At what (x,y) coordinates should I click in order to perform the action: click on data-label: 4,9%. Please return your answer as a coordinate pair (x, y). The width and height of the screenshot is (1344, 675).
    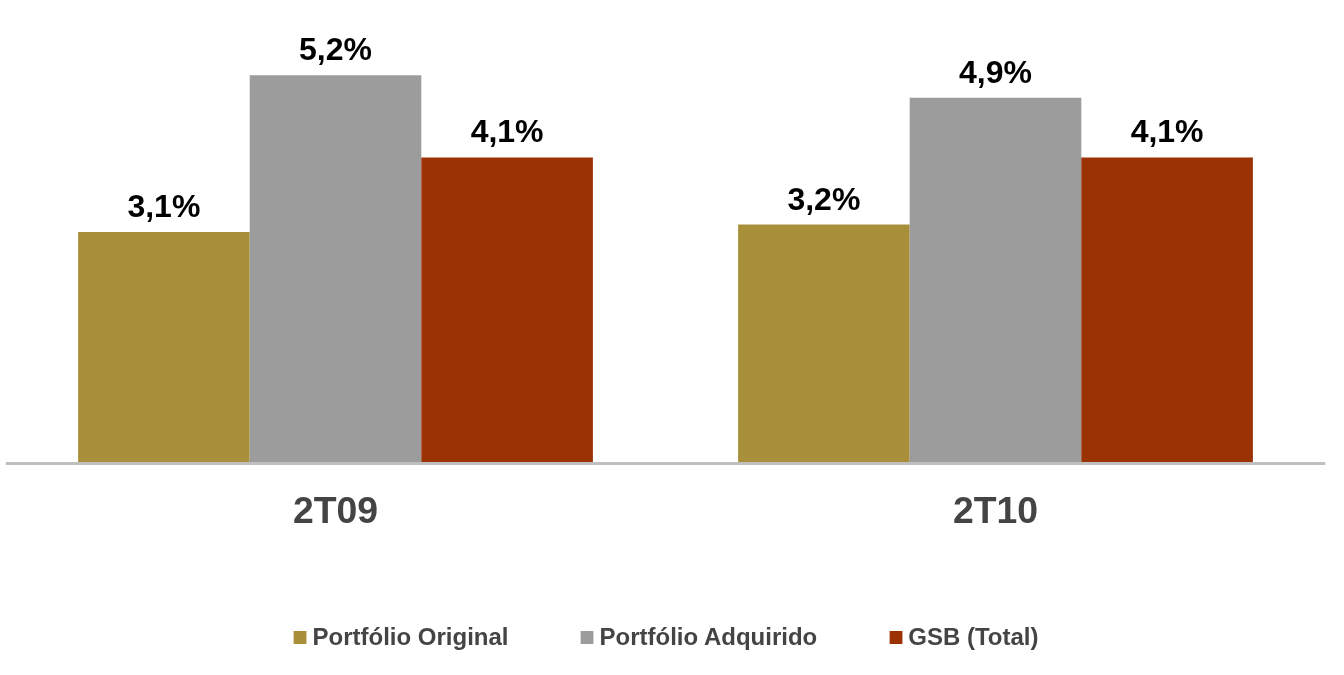
    Looking at the image, I should click on (995, 71).